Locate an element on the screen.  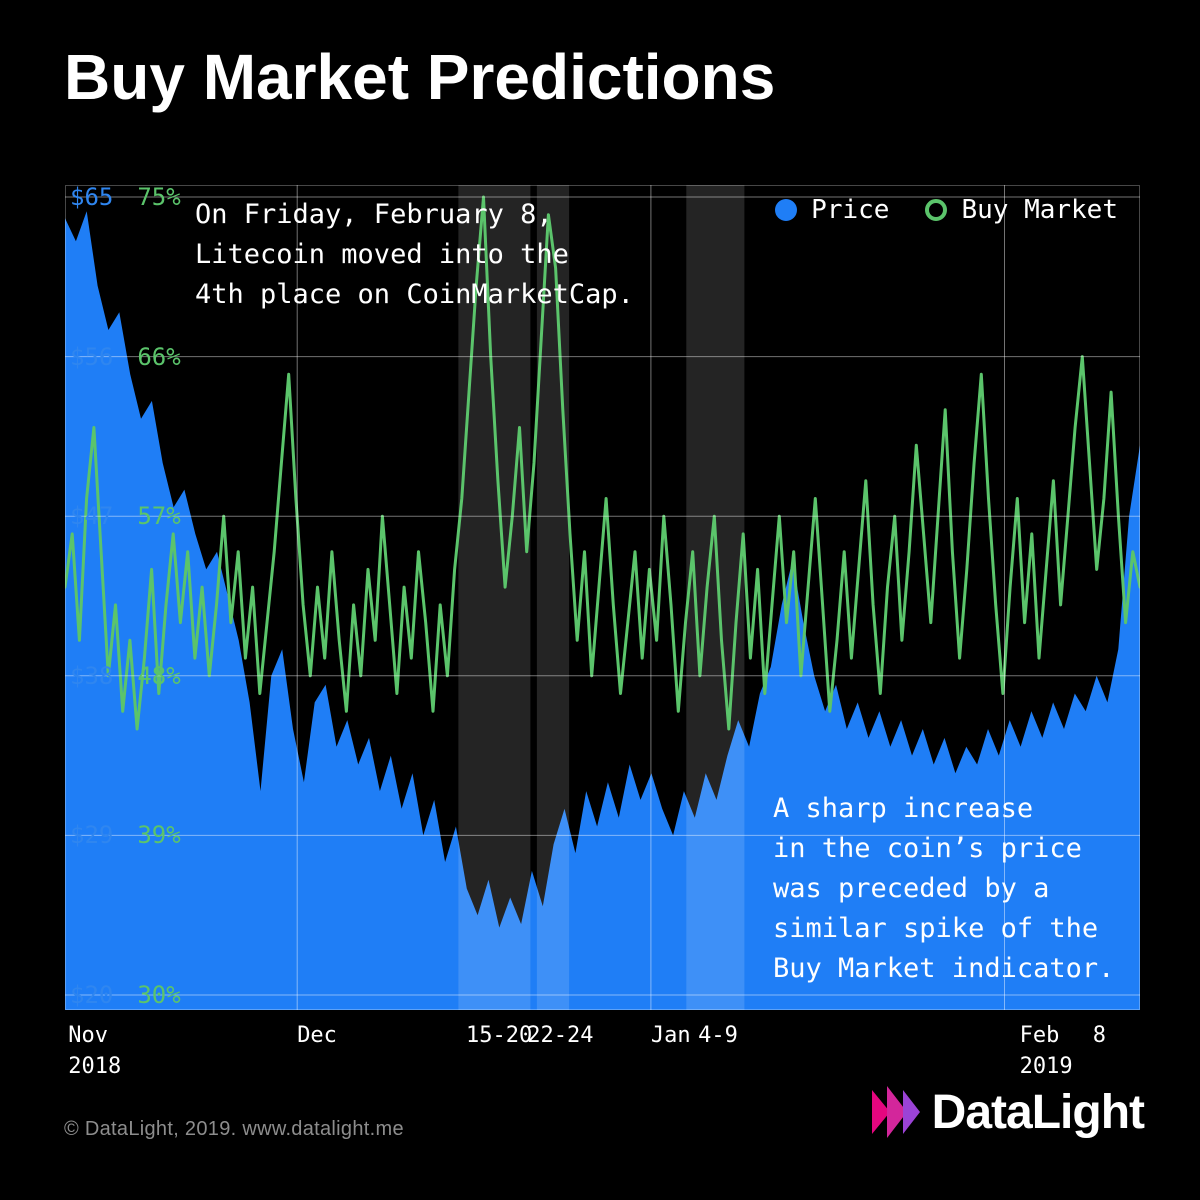
y-tick-price: $38 is located at coordinates (92, 675).